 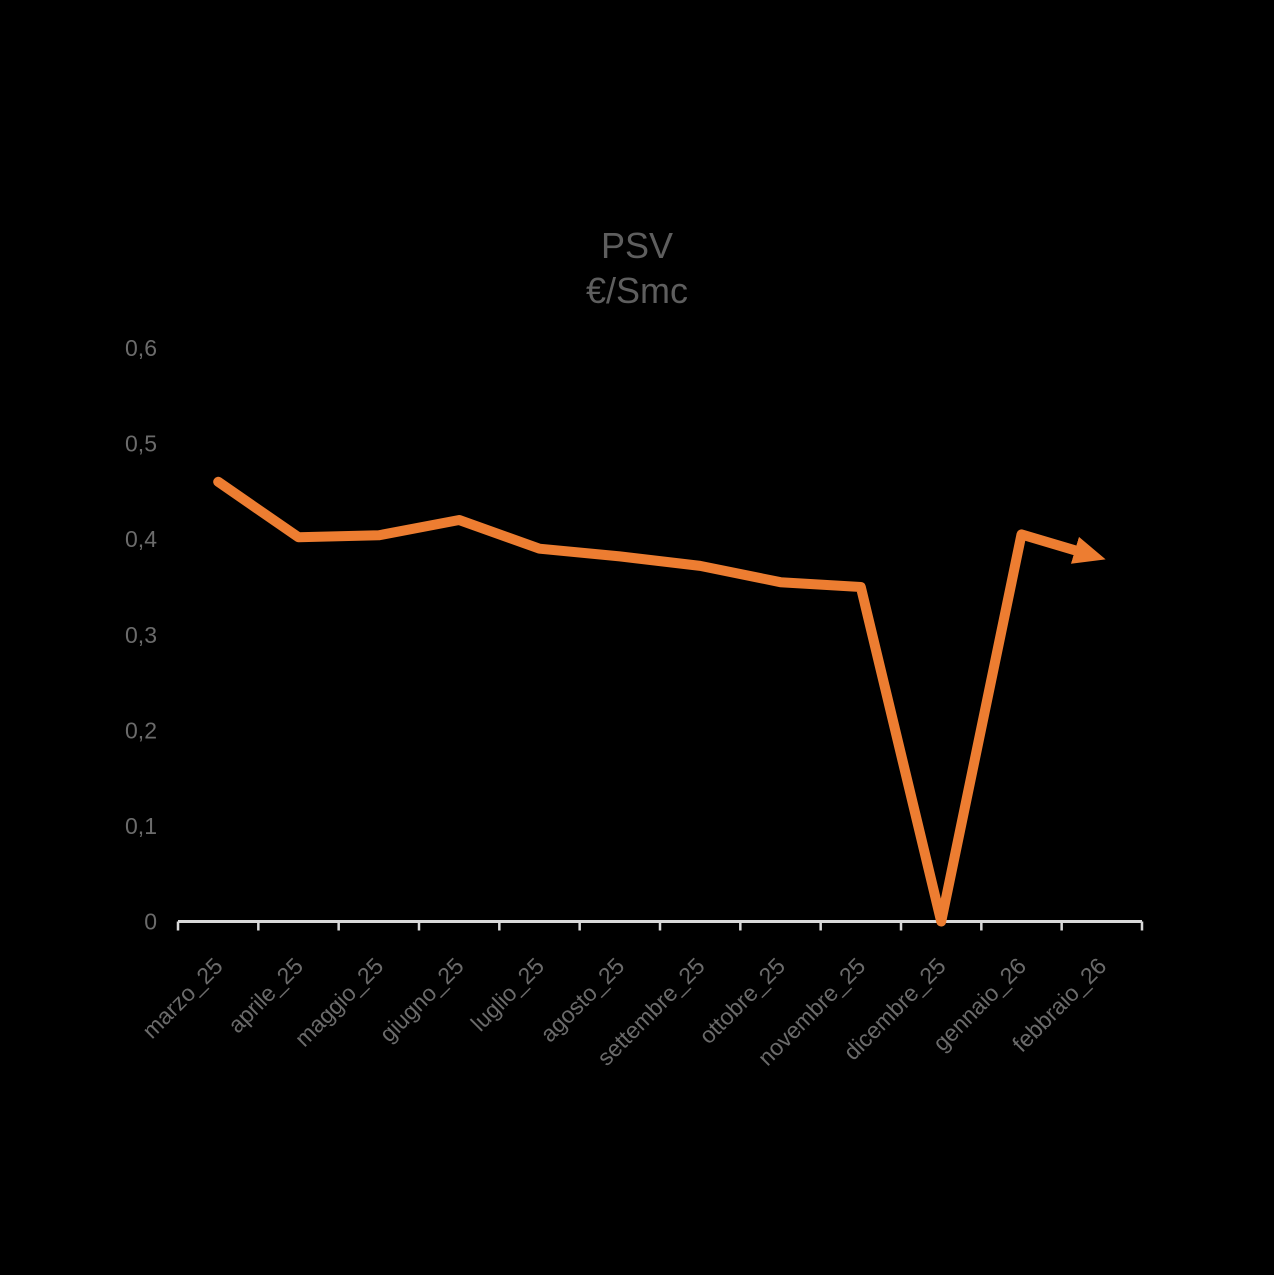 What do you see at coordinates (421, 1000) in the screenshot?
I see `x-axis-label: giugno_25` at bounding box center [421, 1000].